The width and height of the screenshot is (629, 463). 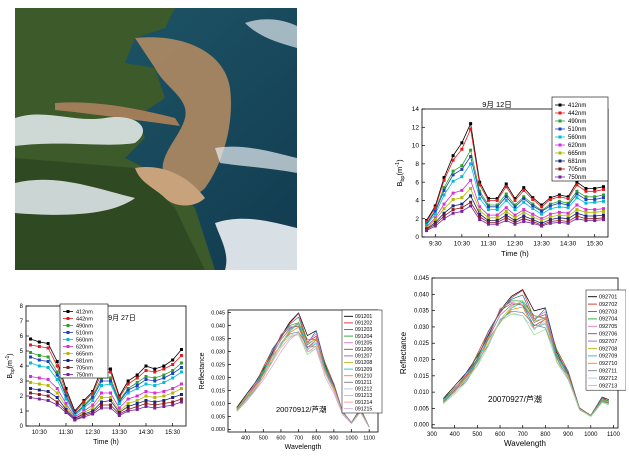 What do you see at coordinates (363, 343) in the screenshot?
I see `legend-label: 091205` at bounding box center [363, 343].